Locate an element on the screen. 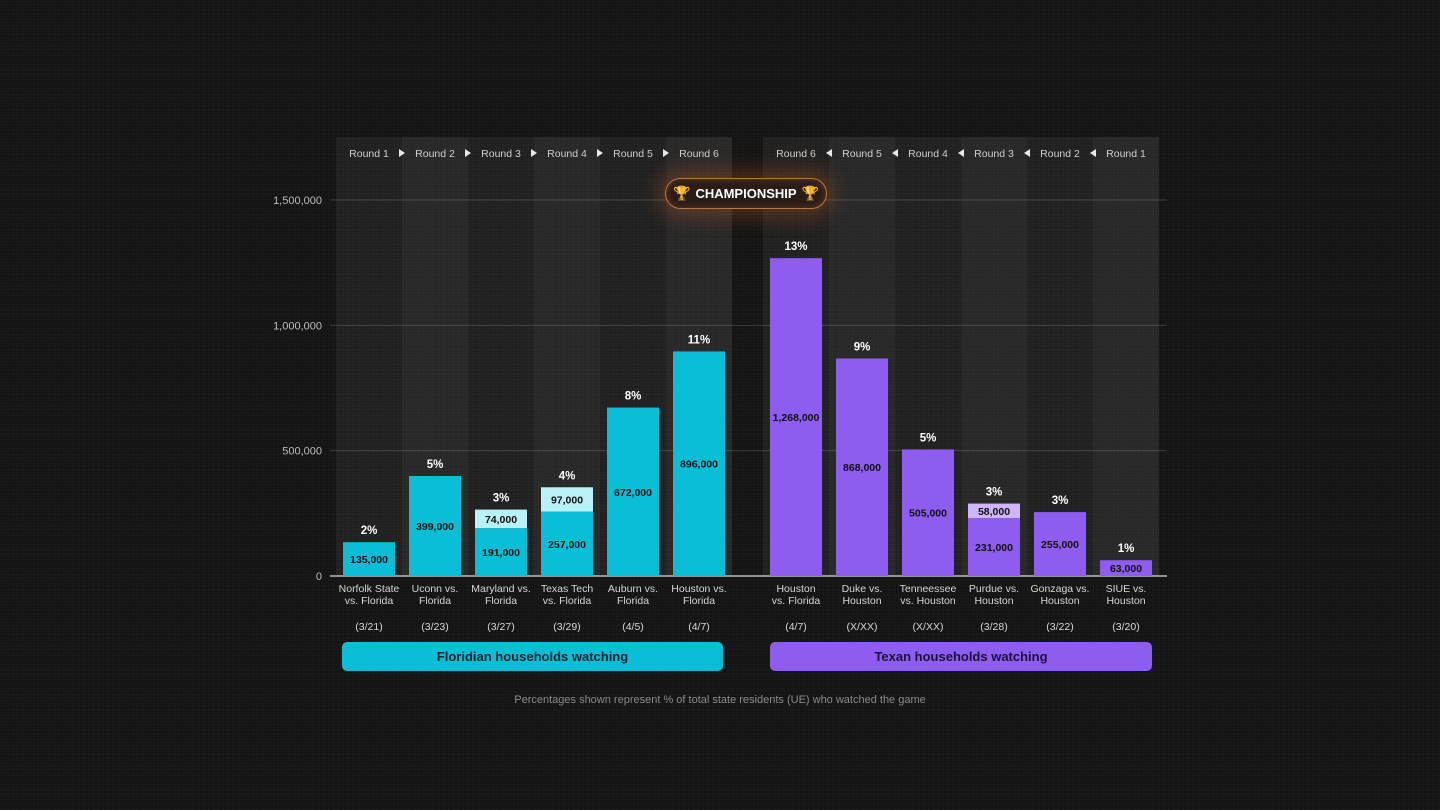 This screenshot has height=810, width=1440. bar-value-label: 1,268,000 is located at coordinates (796, 418).